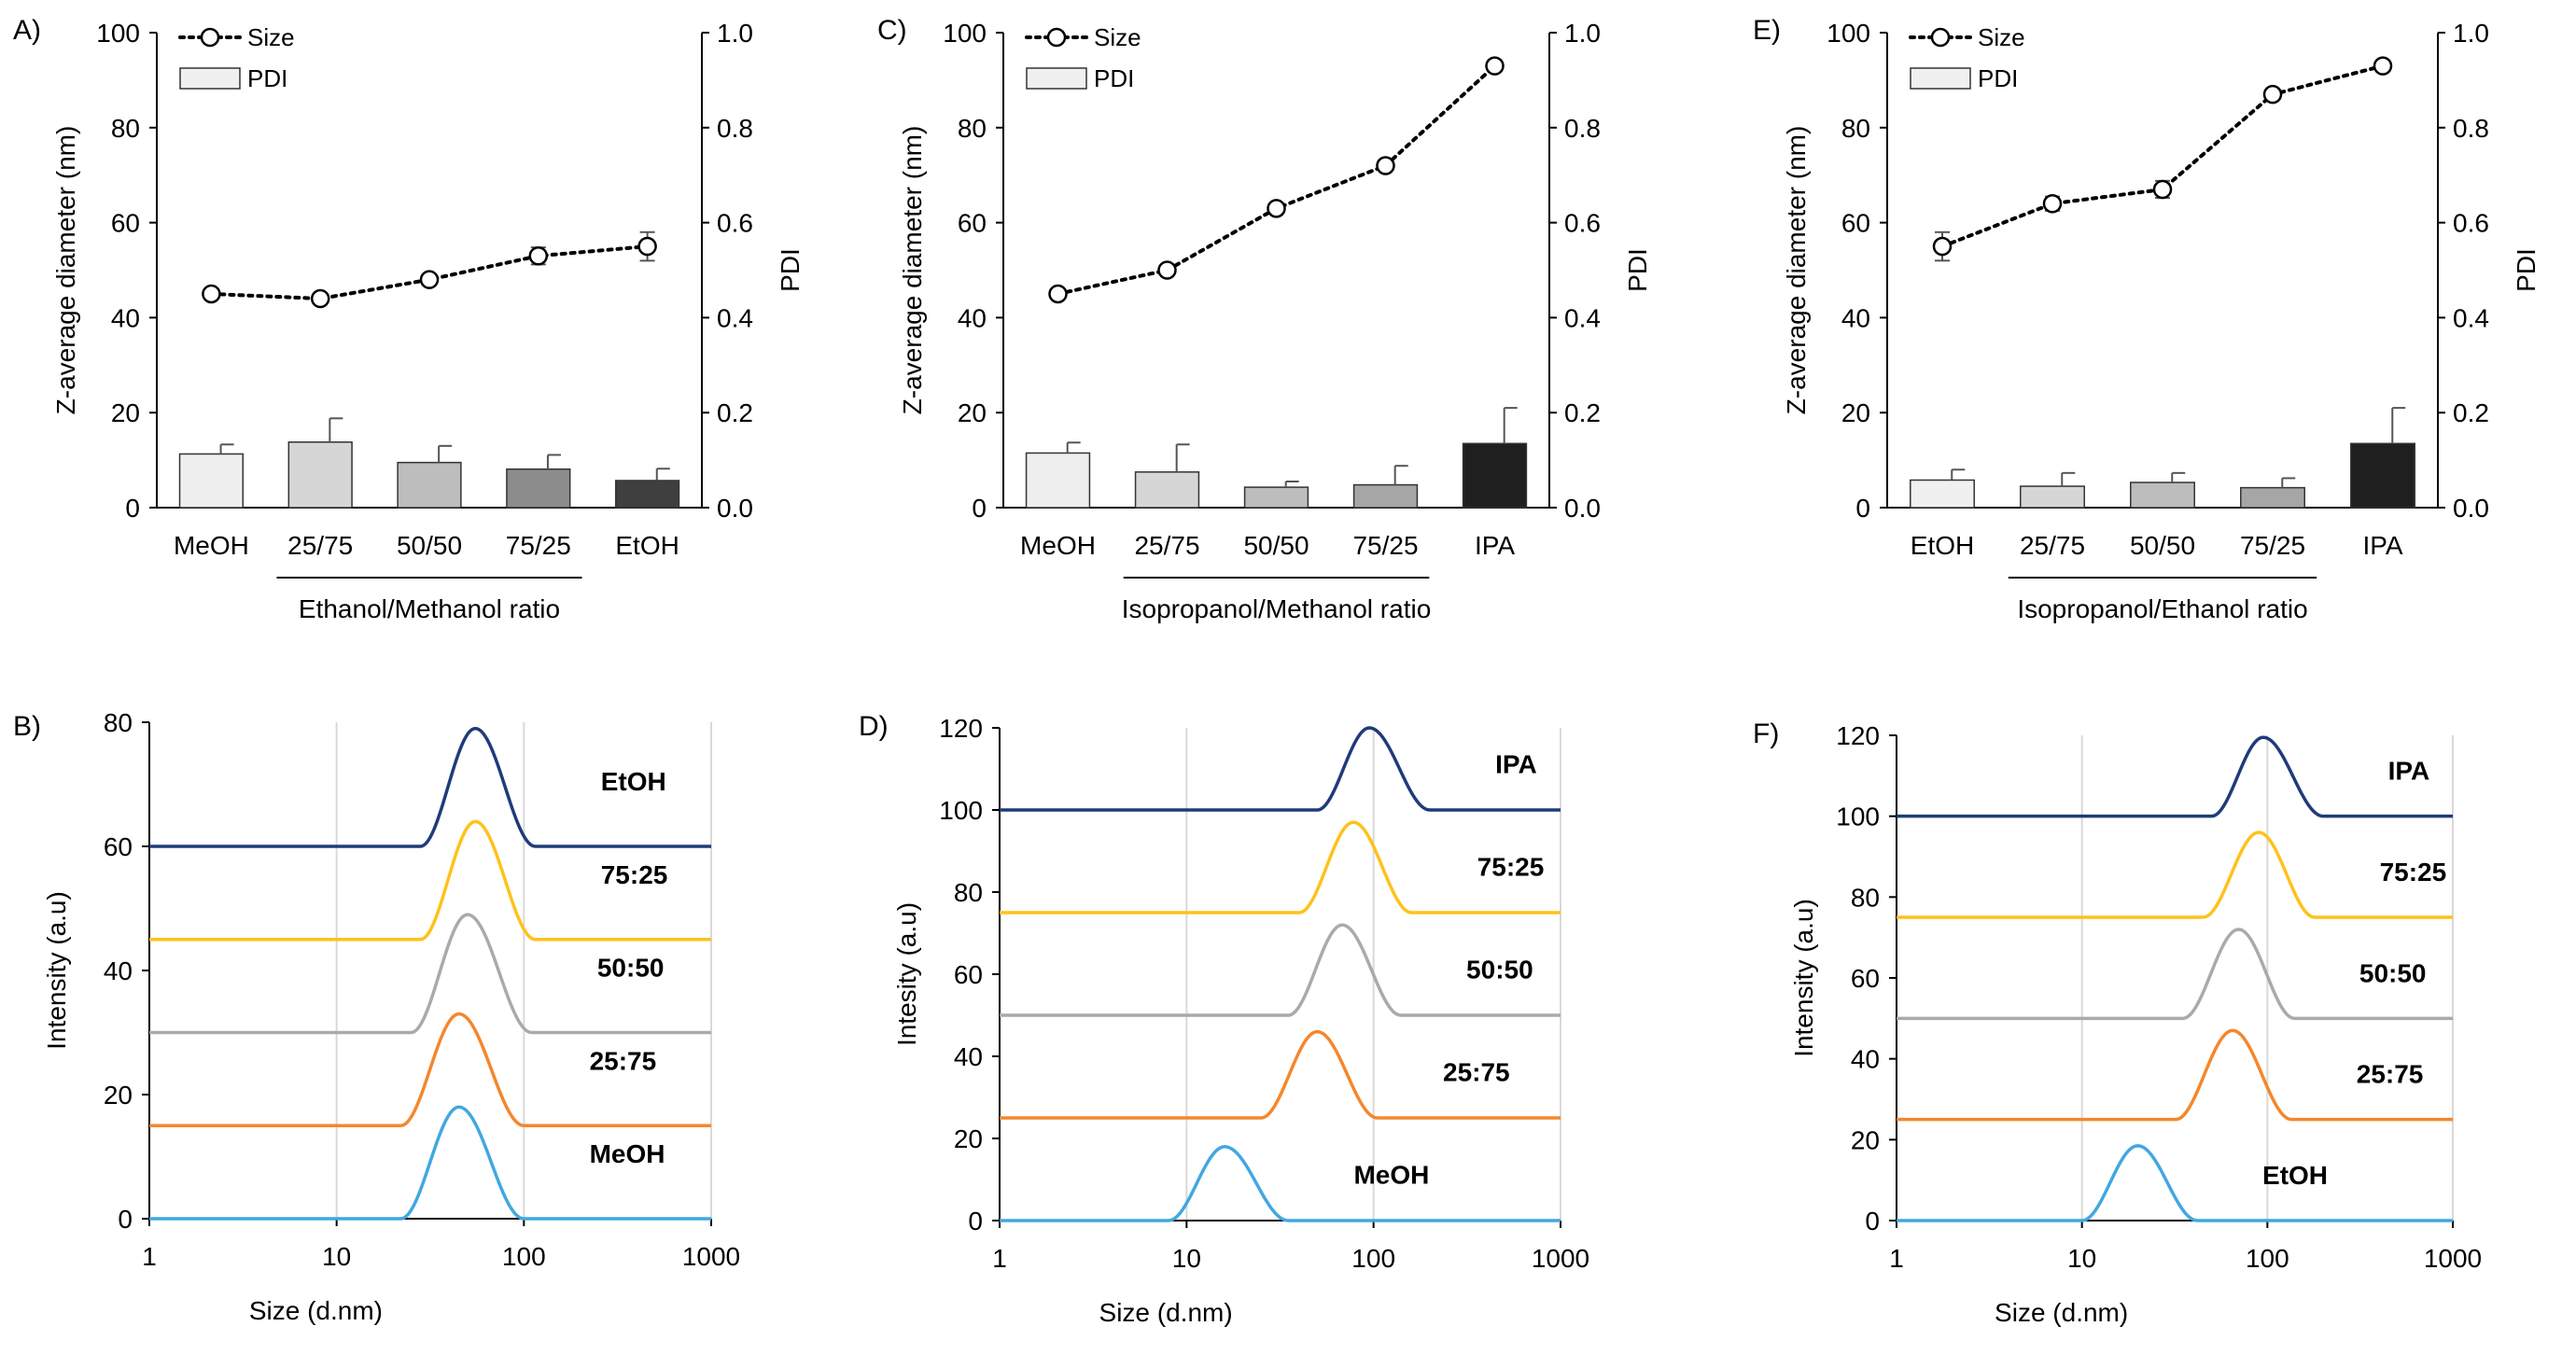 The image size is (2576, 1368). Describe the element at coordinates (1766, 734) in the screenshot. I see `panel-label: F)` at that location.